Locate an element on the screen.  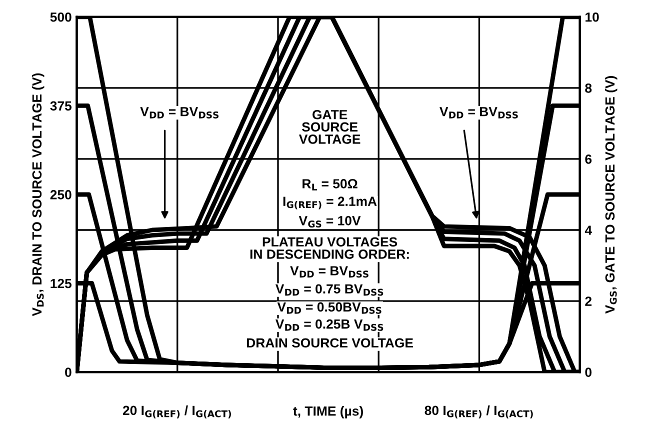
annotation: I$_{G(REF)}$ = 2.1mA is located at coordinates (330, 203).